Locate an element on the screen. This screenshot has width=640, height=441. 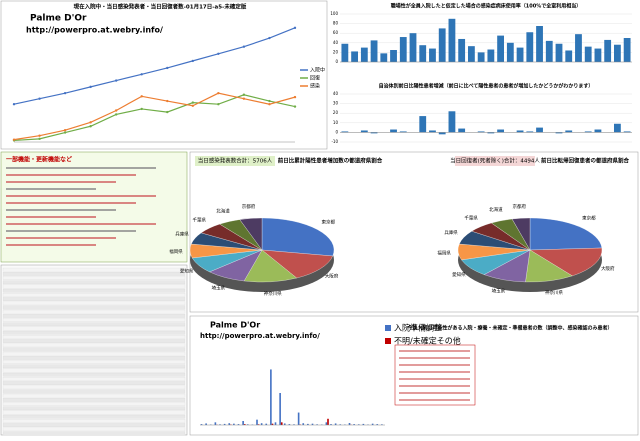
notes-heading: 一部機能・更新機能など is located at coordinates (39, 160).